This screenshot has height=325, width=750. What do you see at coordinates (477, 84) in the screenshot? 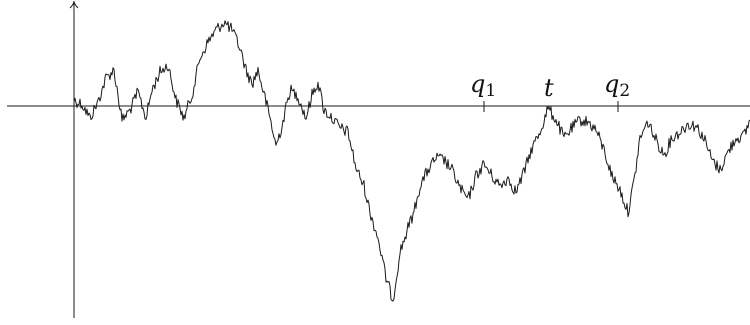
I see `label-q1-main: q` at bounding box center [477, 84].